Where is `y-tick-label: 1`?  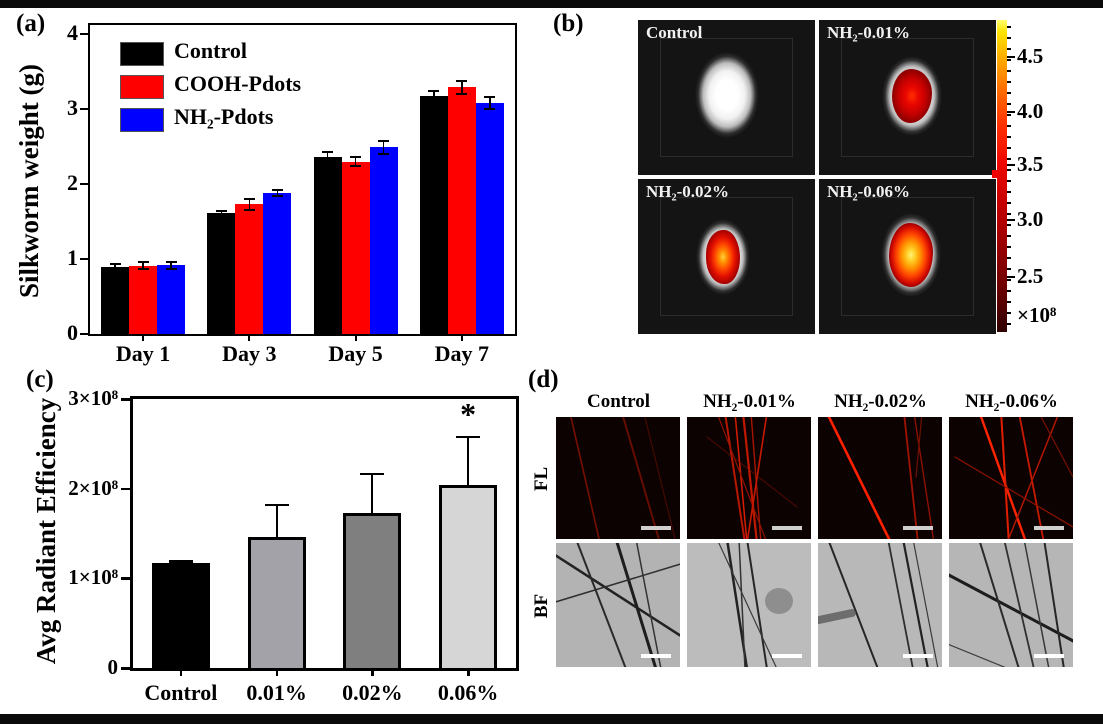 y-tick-label: 1 is located at coordinates (72, 257).